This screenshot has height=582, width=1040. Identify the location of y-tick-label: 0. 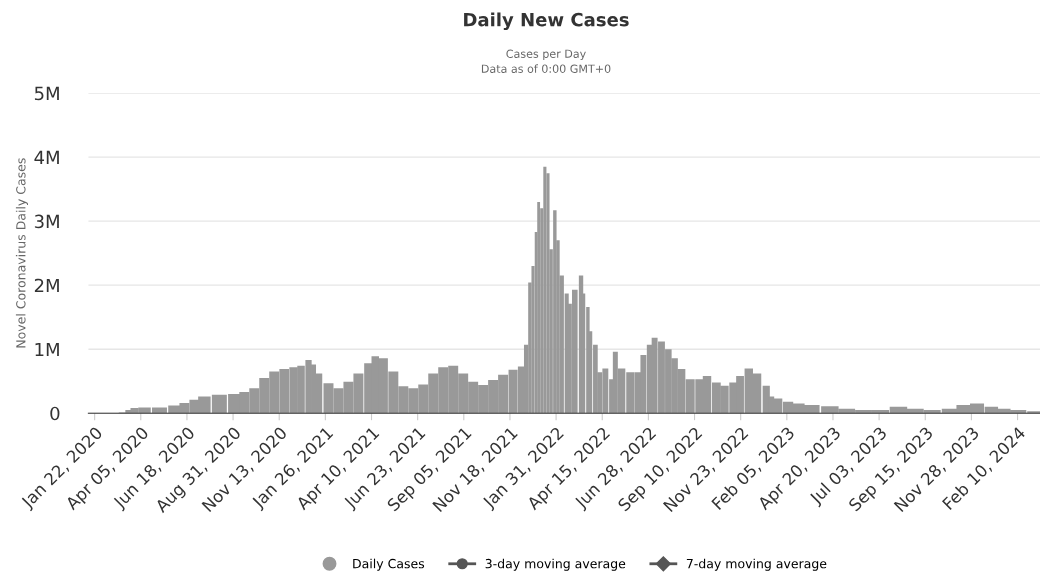
(55, 413).